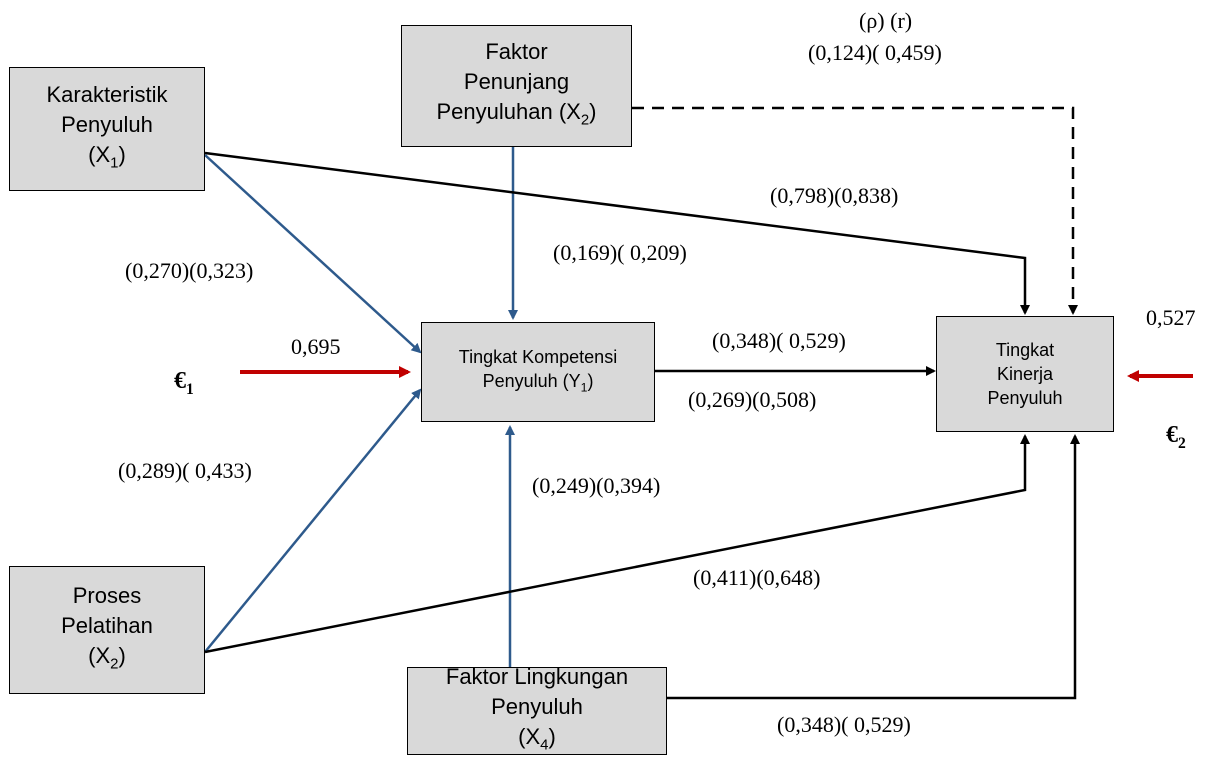  I want to click on box-x2-line3: Penyuluhan (X2), so click(517, 116).